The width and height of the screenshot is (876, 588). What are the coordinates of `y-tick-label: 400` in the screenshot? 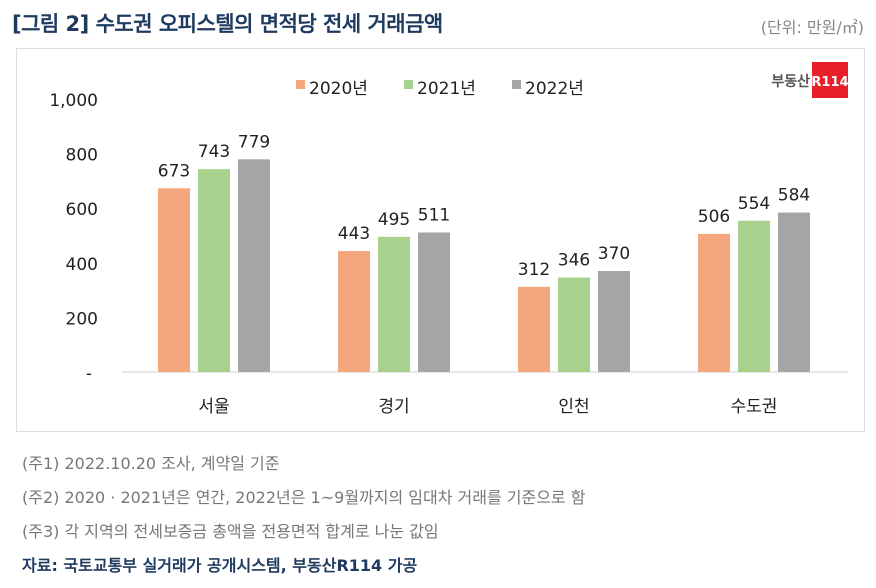 It's located at (82, 265).